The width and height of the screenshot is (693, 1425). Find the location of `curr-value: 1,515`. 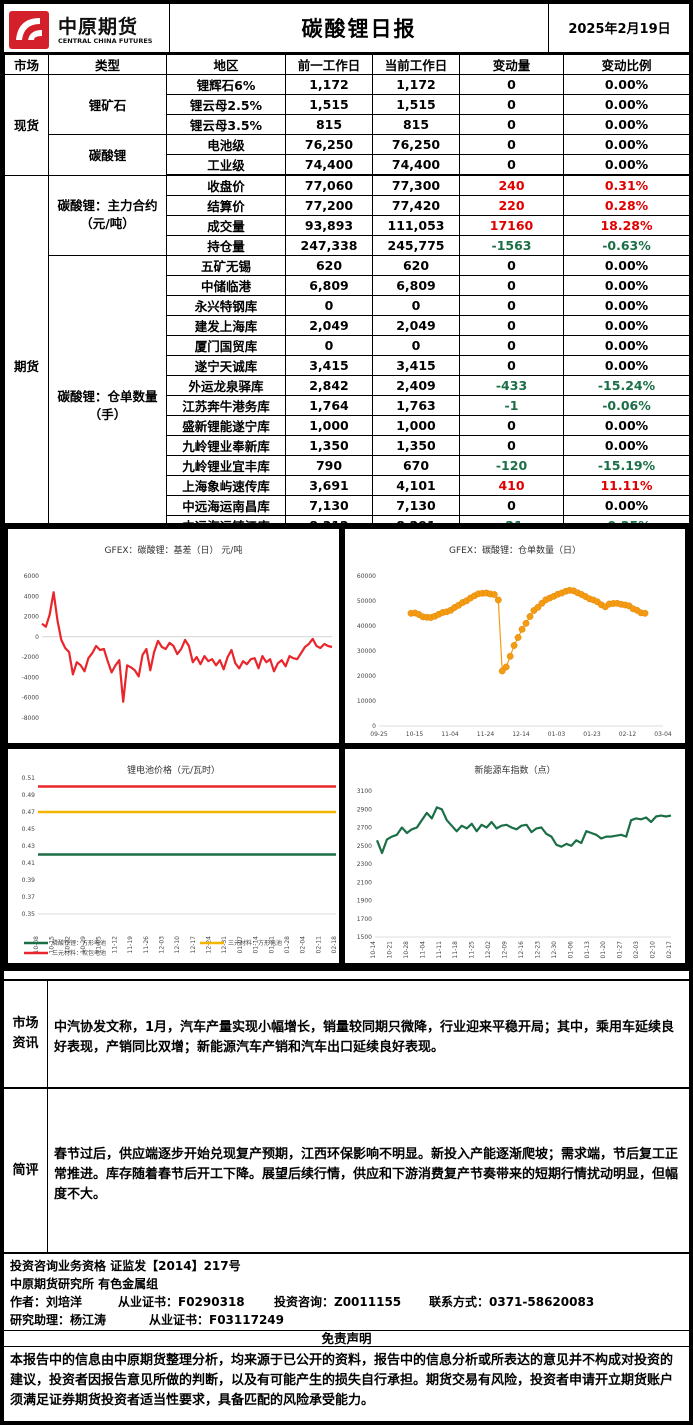

curr-value: 1,515 is located at coordinates (416, 104).